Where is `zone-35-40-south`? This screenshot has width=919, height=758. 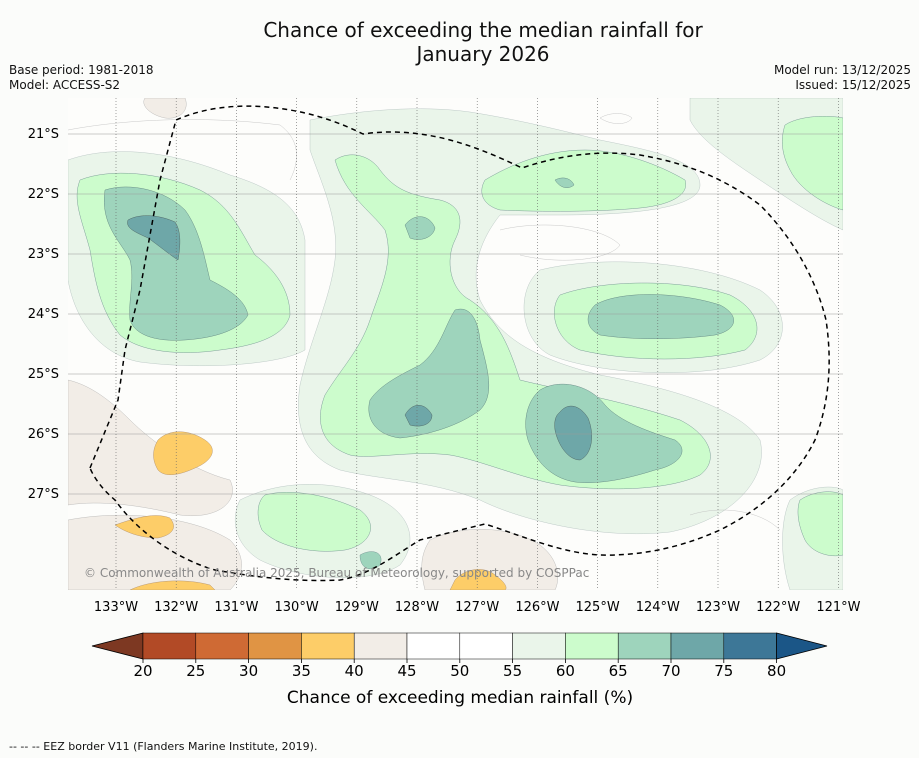
zone-35-40-south is located at coordinates (478, 579).